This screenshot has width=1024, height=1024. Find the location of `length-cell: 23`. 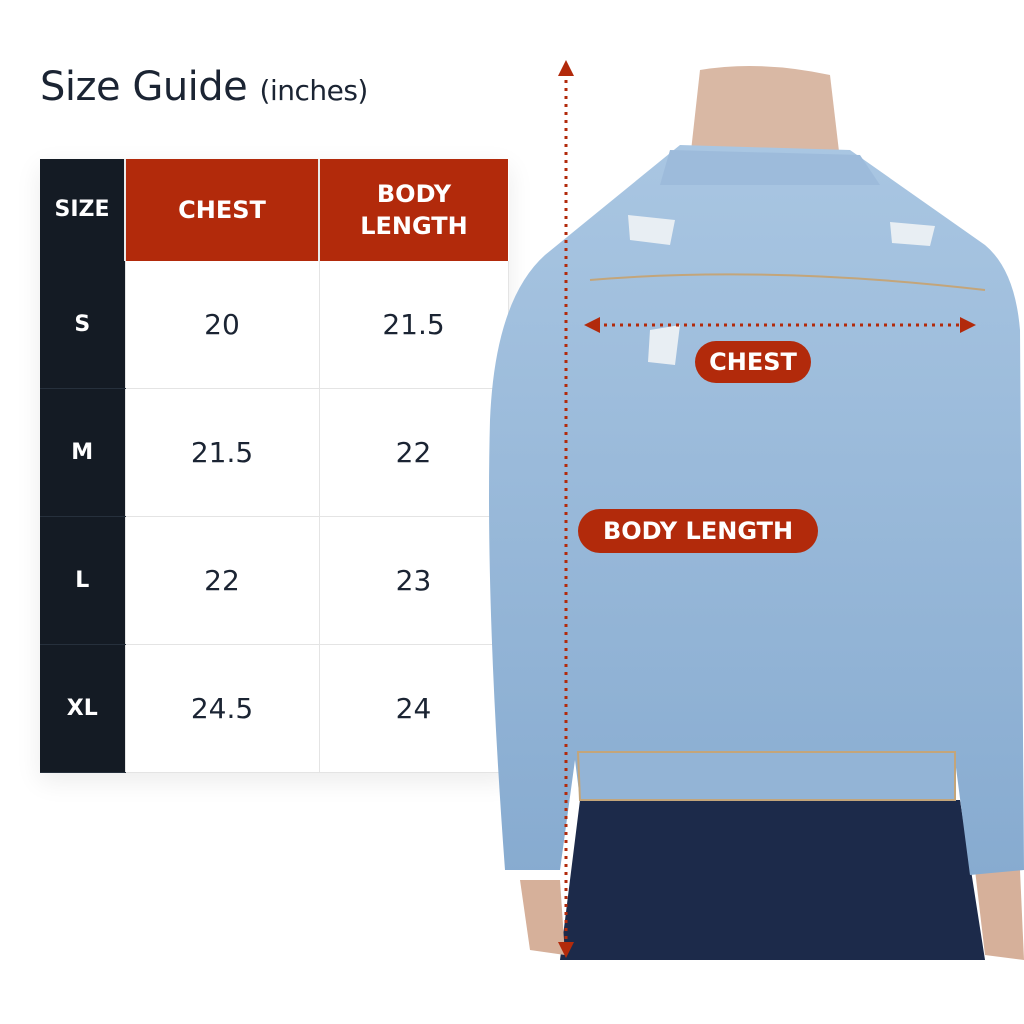

length-cell: 23 is located at coordinates (414, 580).